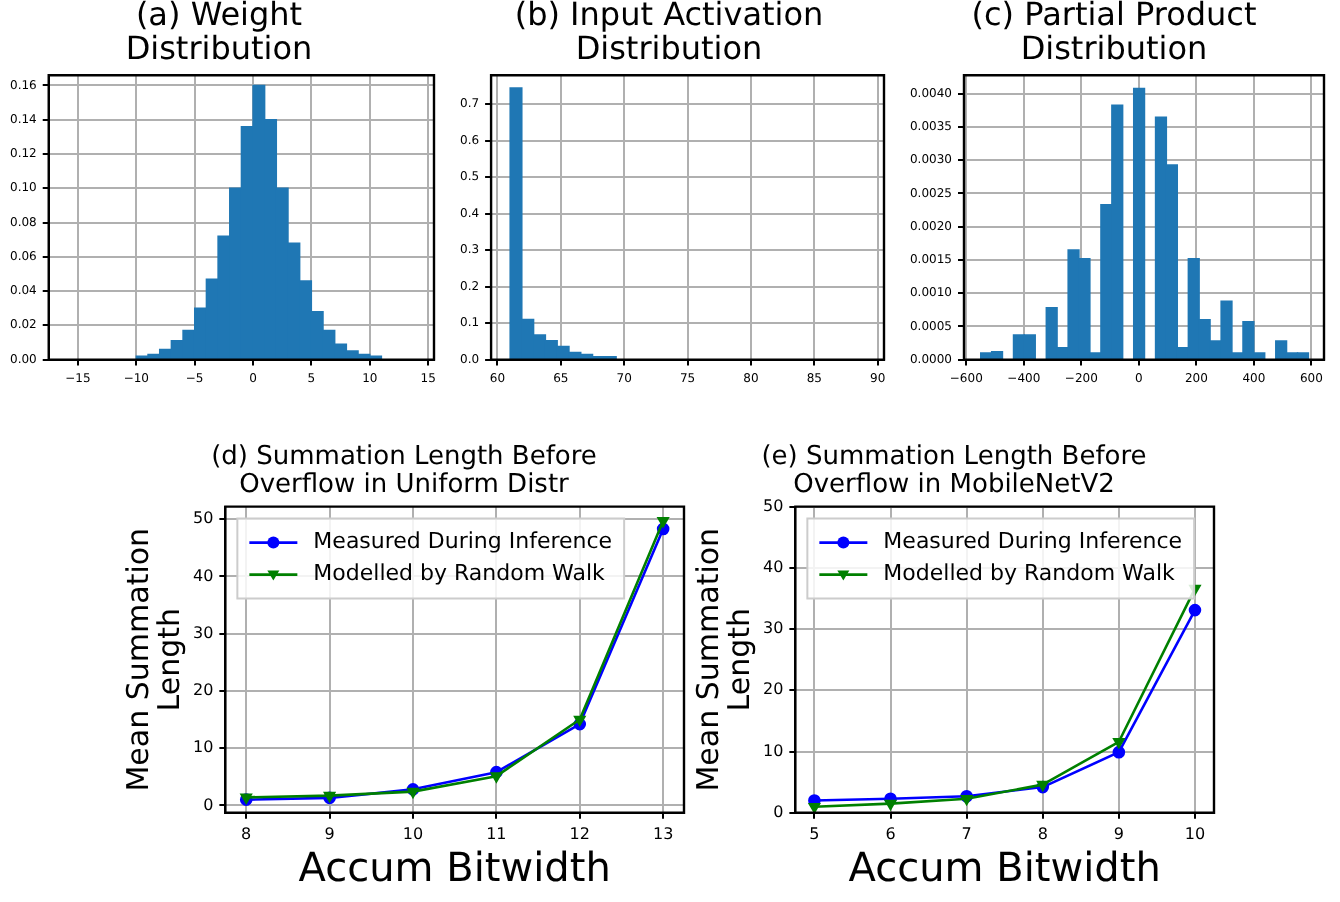 This screenshot has width=1340, height=902. What do you see at coordinates (814, 833) in the screenshot?
I see `x-tick-label: 5` at bounding box center [814, 833].